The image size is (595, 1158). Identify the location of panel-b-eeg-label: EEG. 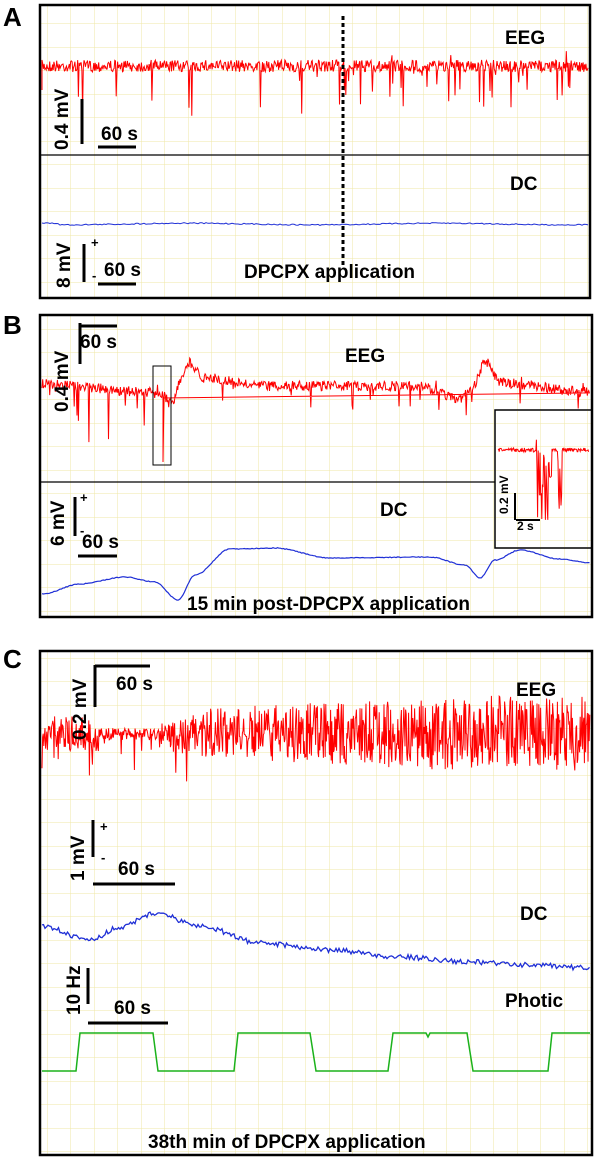
(365, 356).